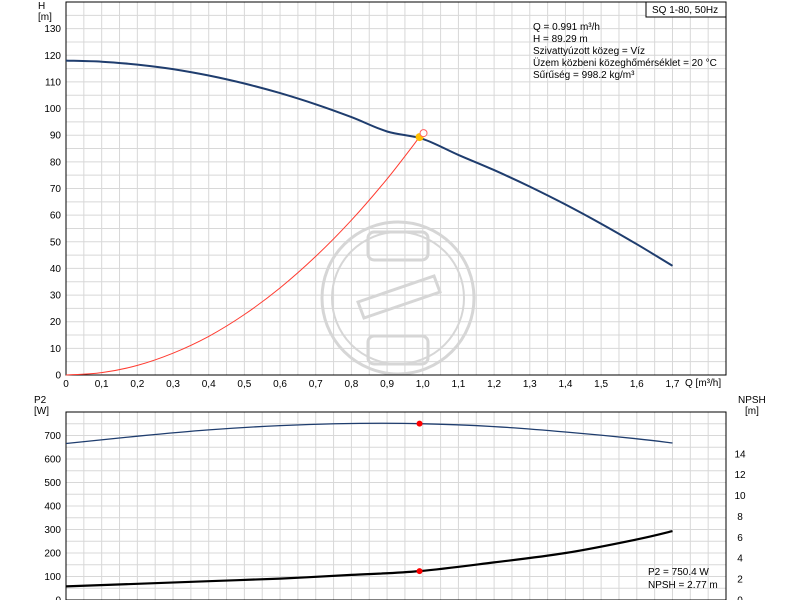  I want to click on npsh-y-tick-label: 10, so click(740, 496).